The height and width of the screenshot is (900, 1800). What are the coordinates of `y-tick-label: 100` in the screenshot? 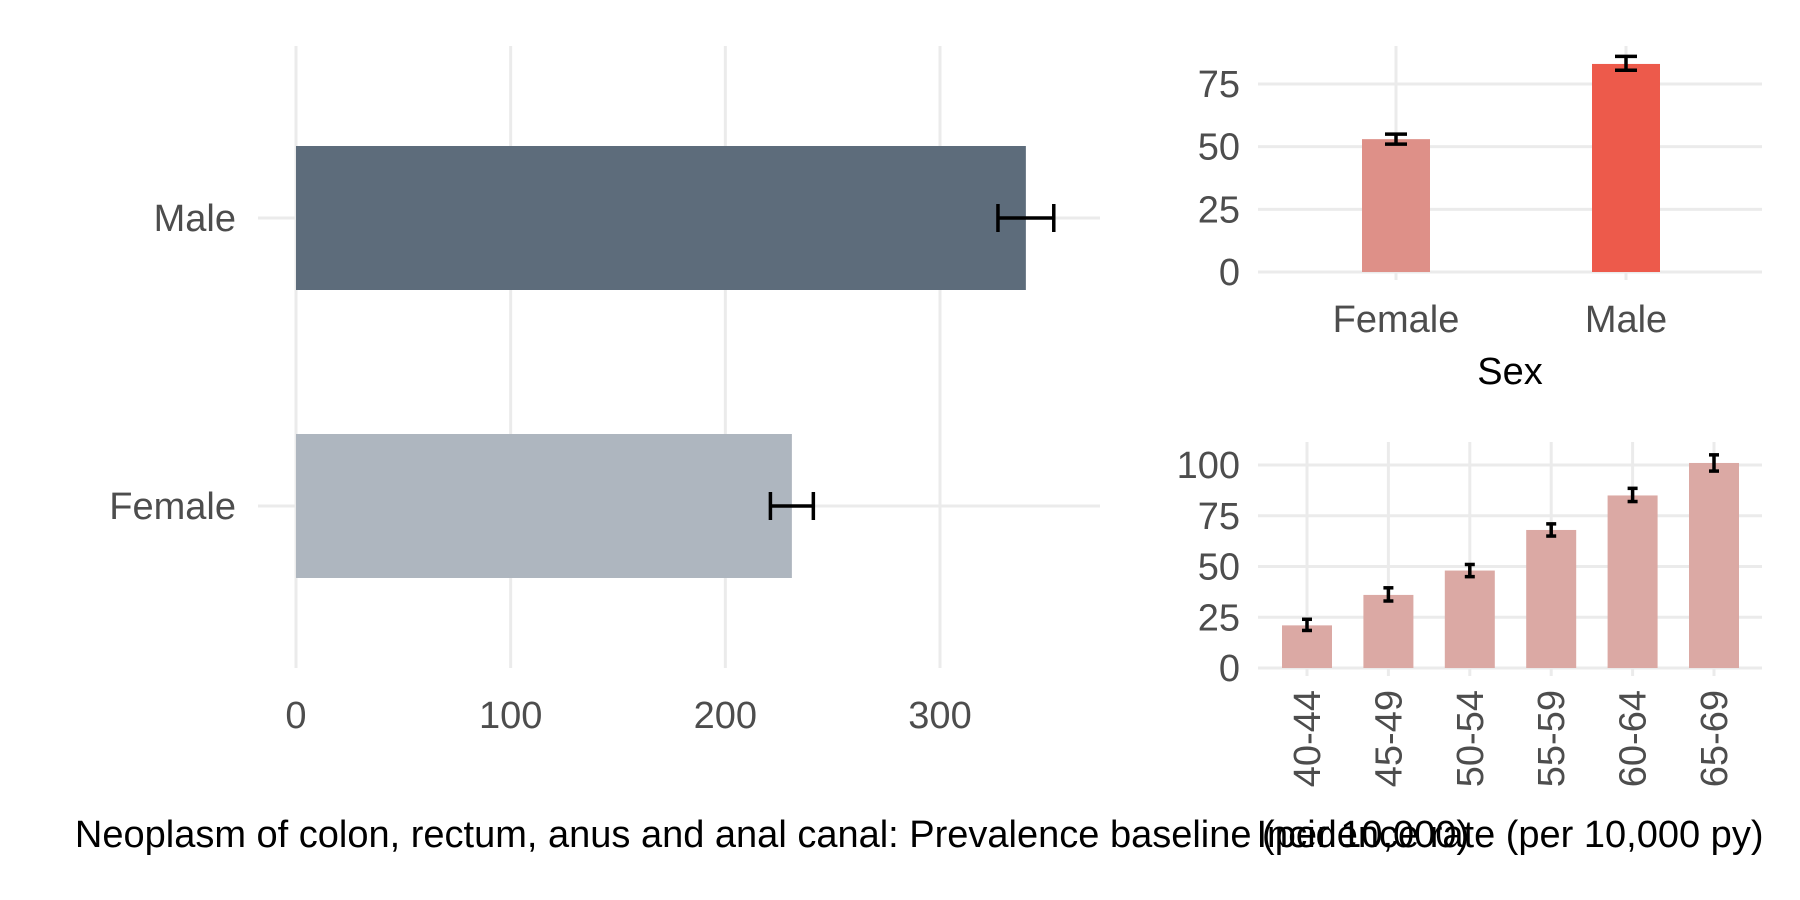 It's located at (1208, 466).